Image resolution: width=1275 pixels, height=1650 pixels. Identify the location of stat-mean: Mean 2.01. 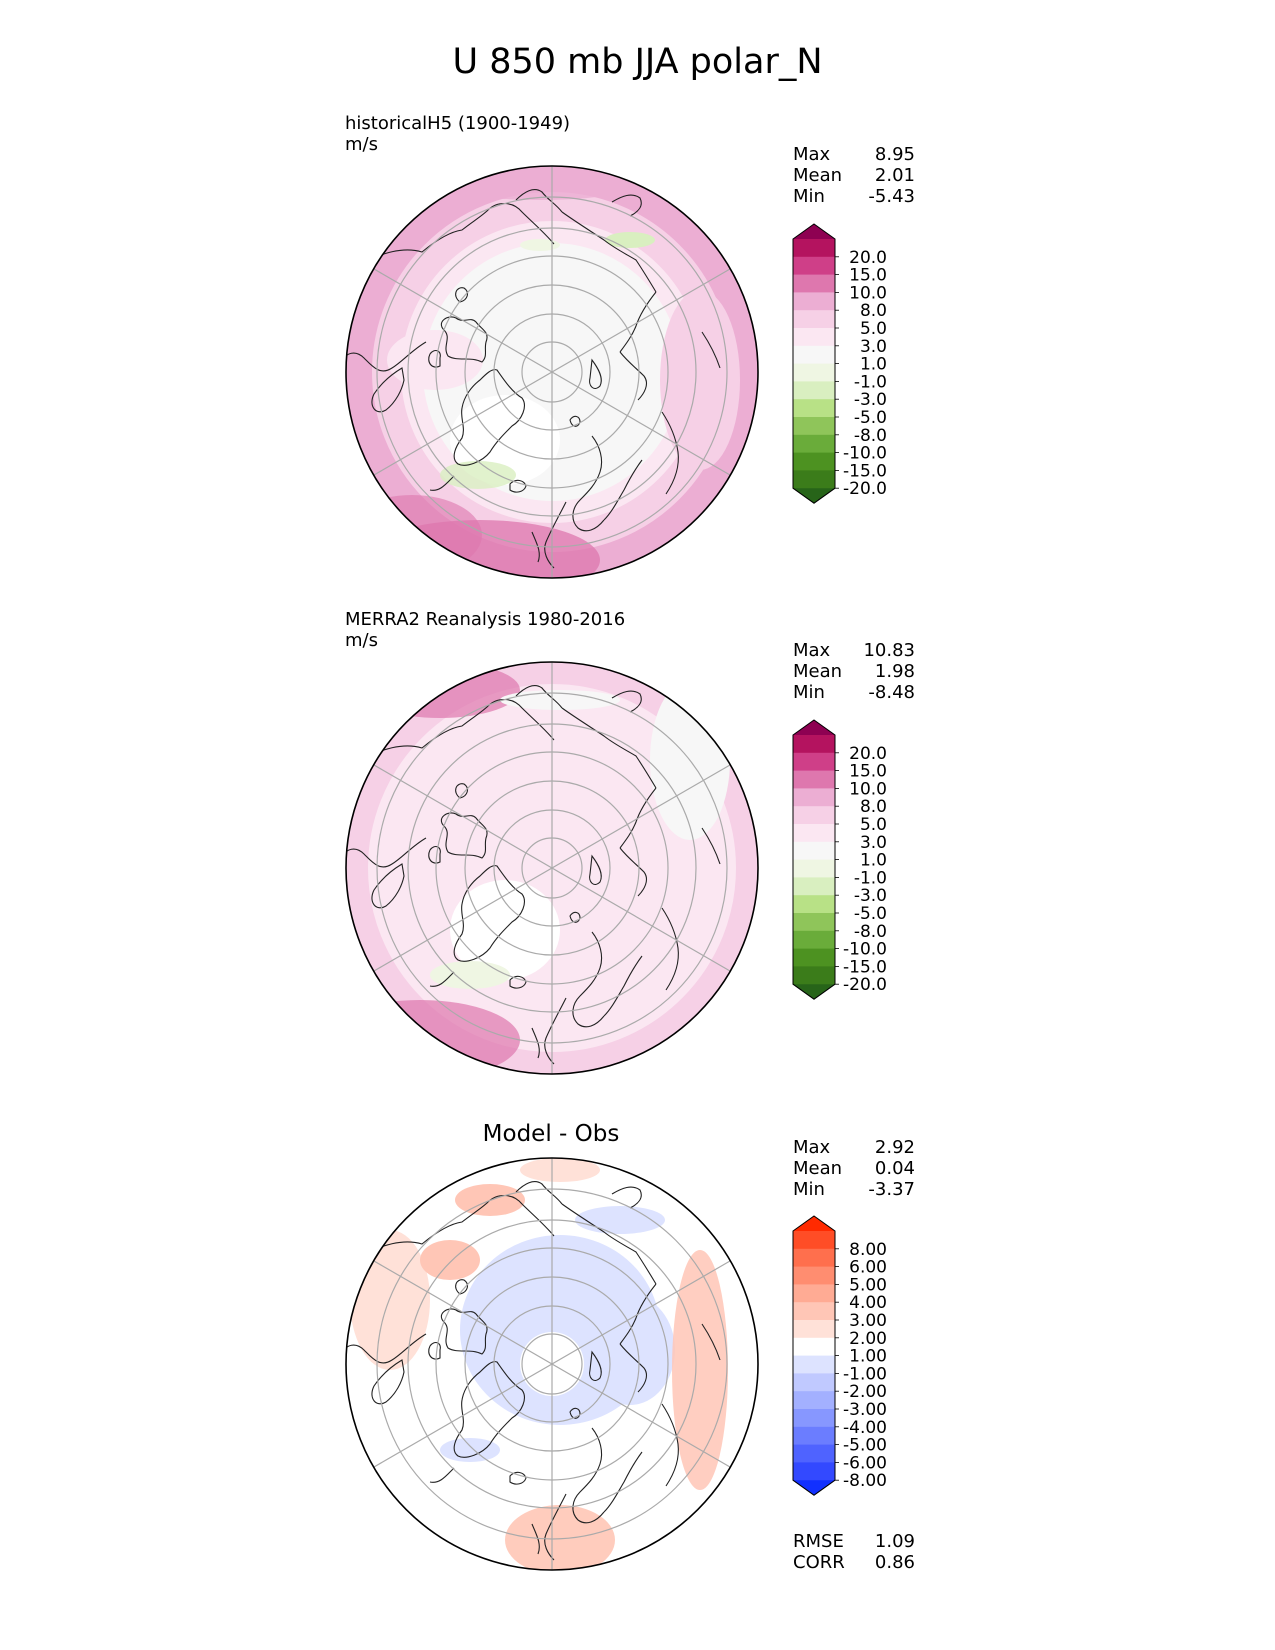
(854, 175).